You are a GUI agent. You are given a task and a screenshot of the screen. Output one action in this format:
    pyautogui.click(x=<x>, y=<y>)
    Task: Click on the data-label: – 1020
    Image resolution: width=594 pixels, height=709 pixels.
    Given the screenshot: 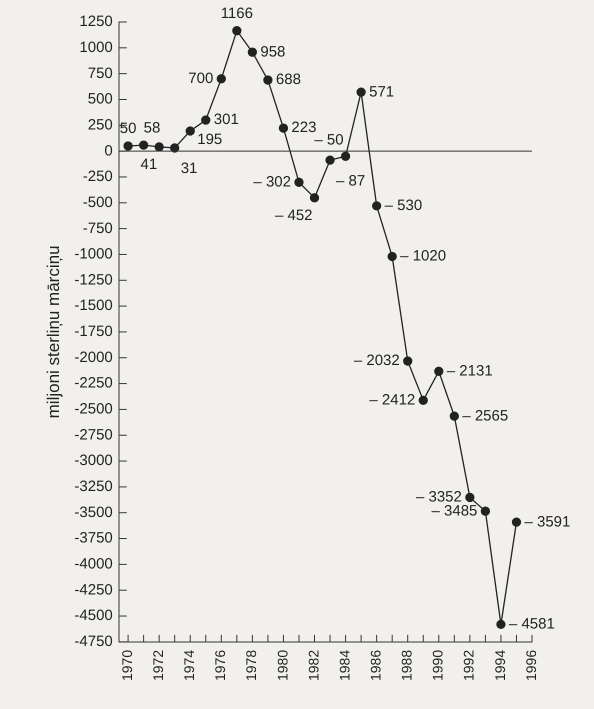 What is the action you would take?
    pyautogui.click(x=423, y=256)
    